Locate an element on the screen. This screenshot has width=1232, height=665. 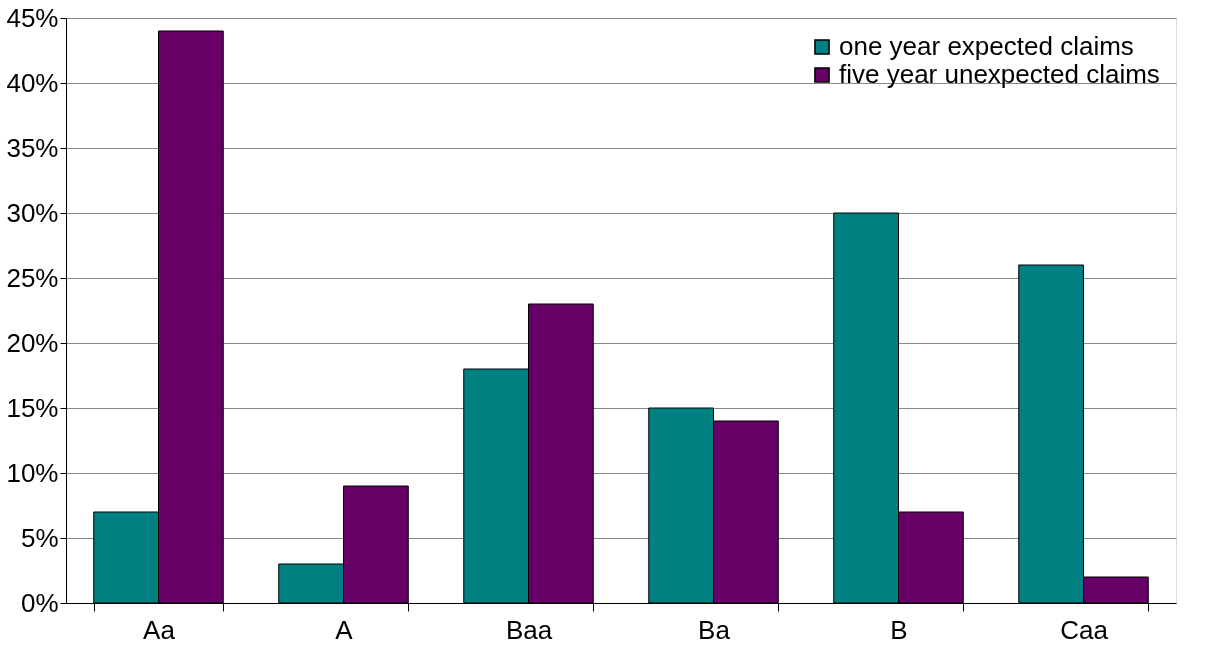
y-tick-label: 45% is located at coordinates (32, 17).